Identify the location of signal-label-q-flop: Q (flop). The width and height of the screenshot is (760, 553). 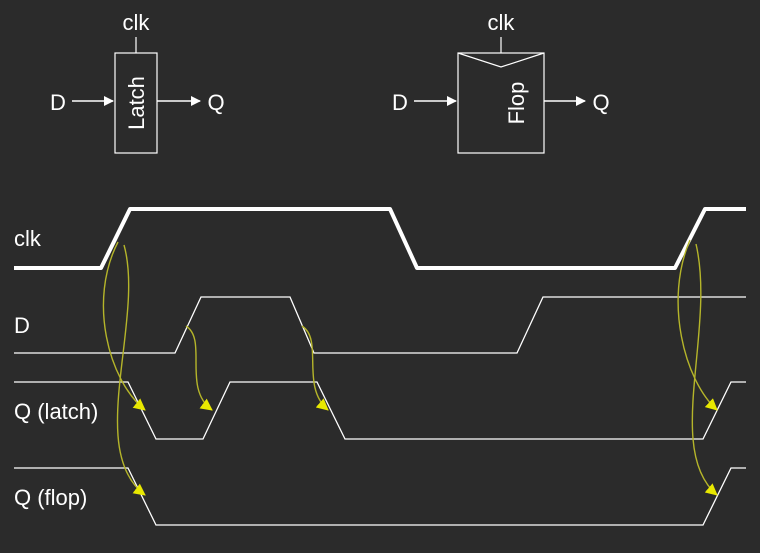
(50, 497).